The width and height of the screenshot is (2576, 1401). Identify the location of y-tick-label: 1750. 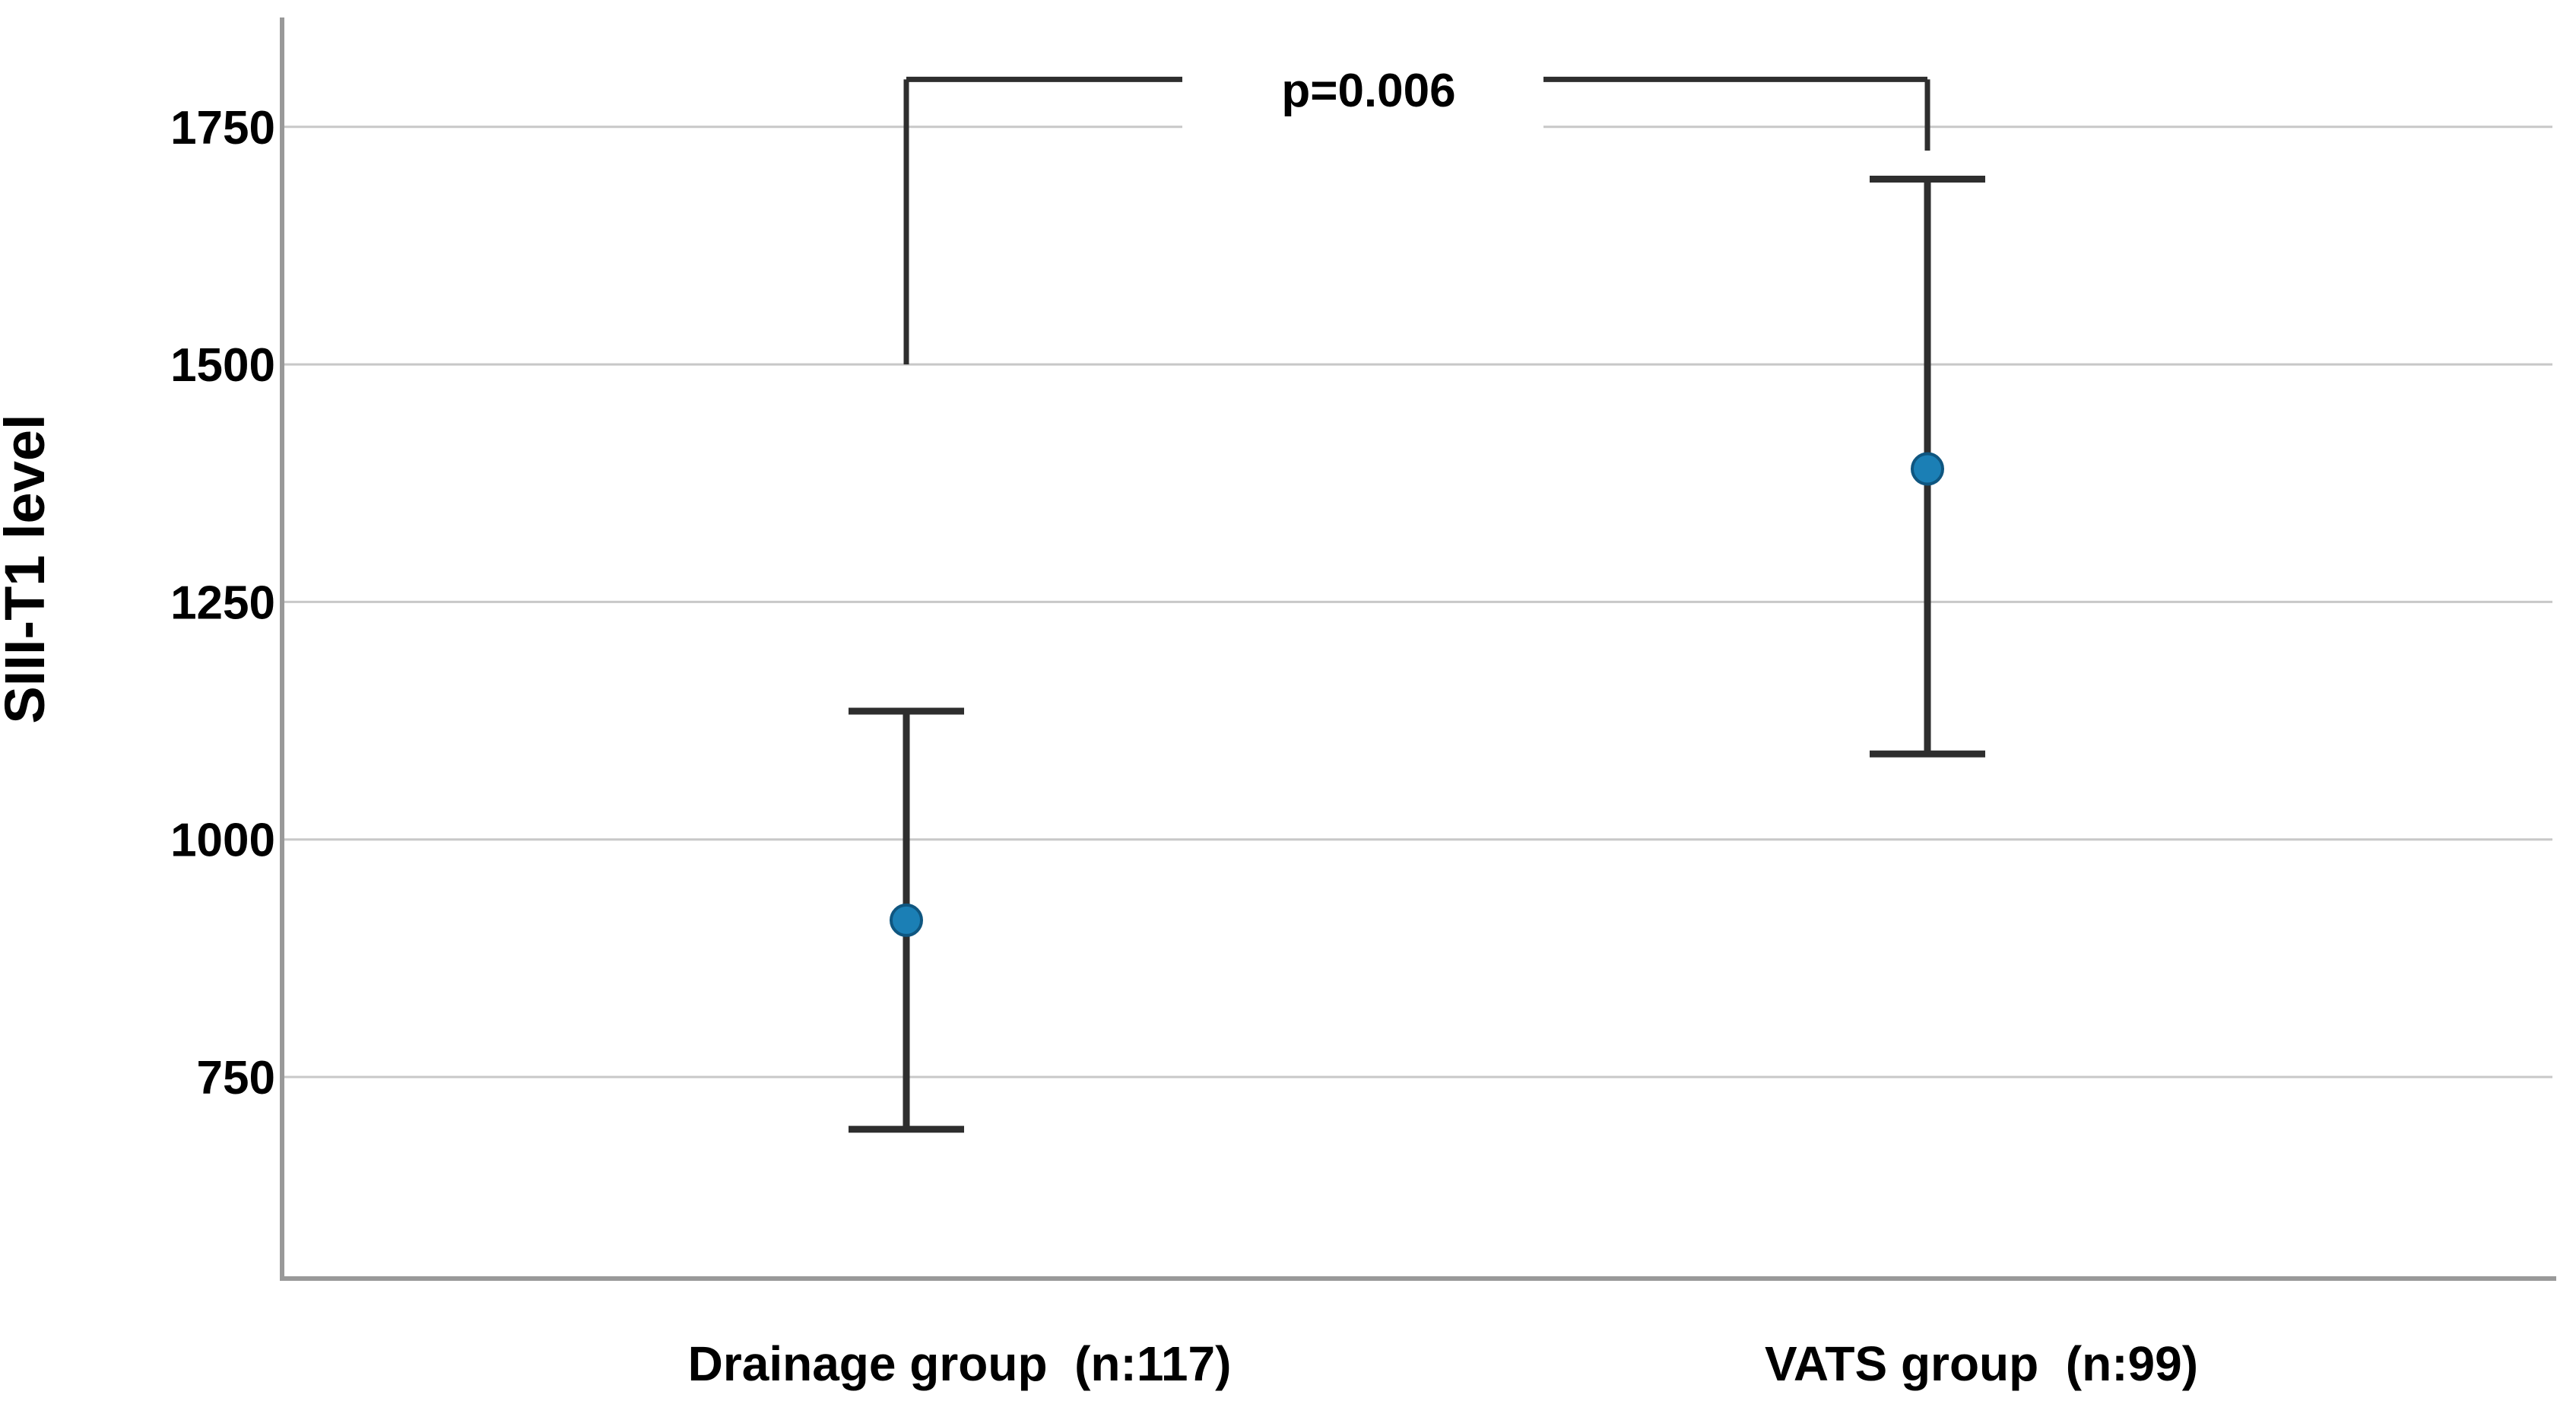
(223, 128).